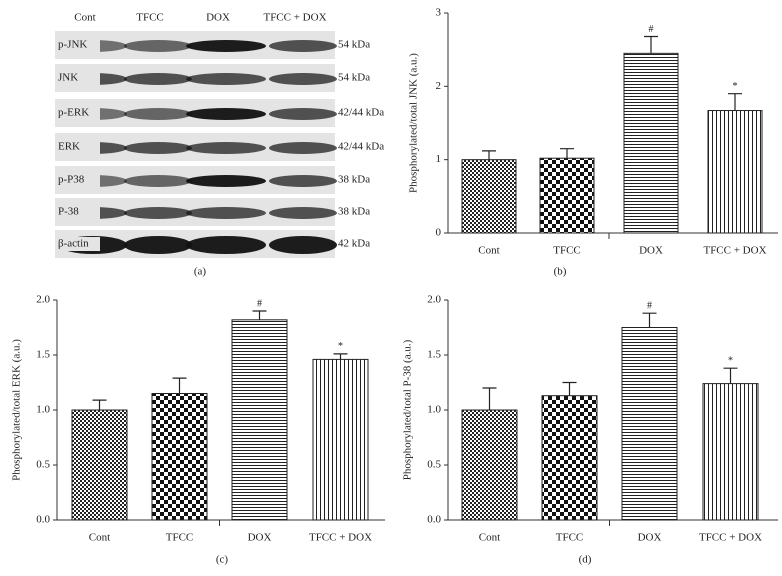 The width and height of the screenshot is (782, 576). I want to click on lane-label: TFCC, so click(150, 18).